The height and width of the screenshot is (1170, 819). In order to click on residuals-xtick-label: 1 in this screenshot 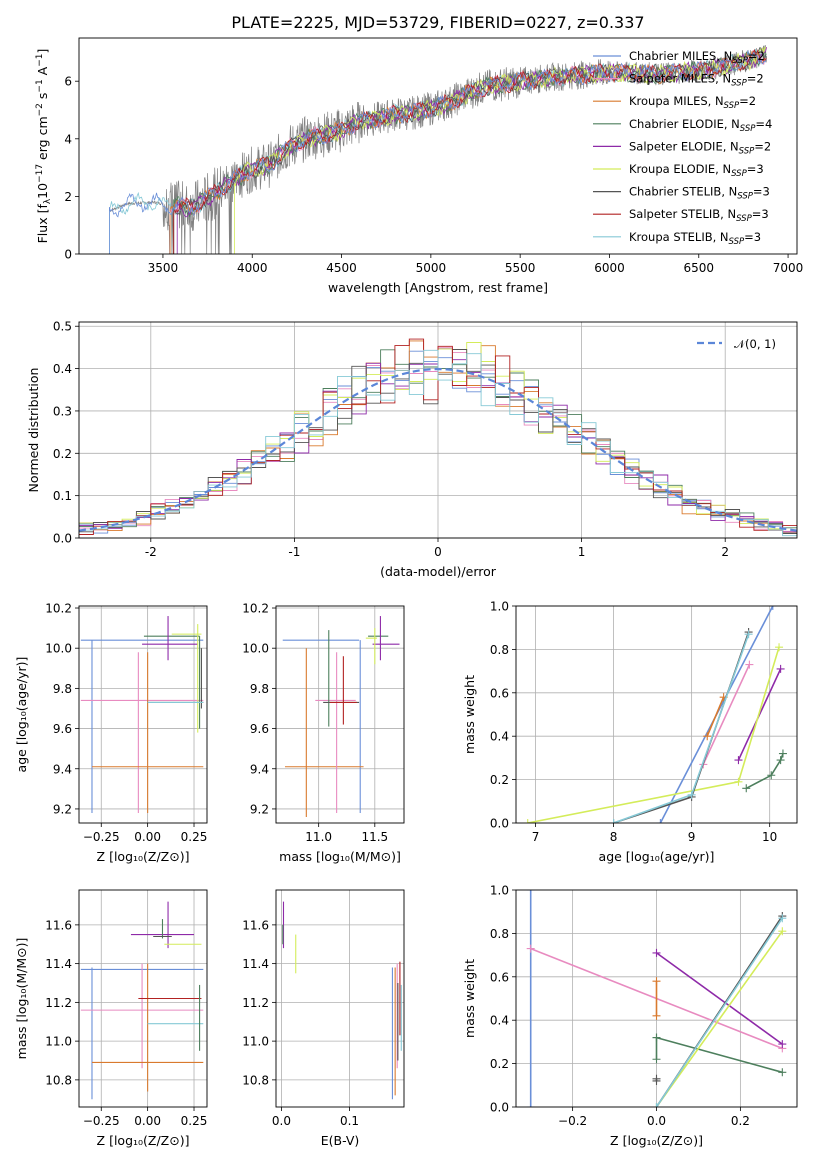, I will do `click(582, 552)`.